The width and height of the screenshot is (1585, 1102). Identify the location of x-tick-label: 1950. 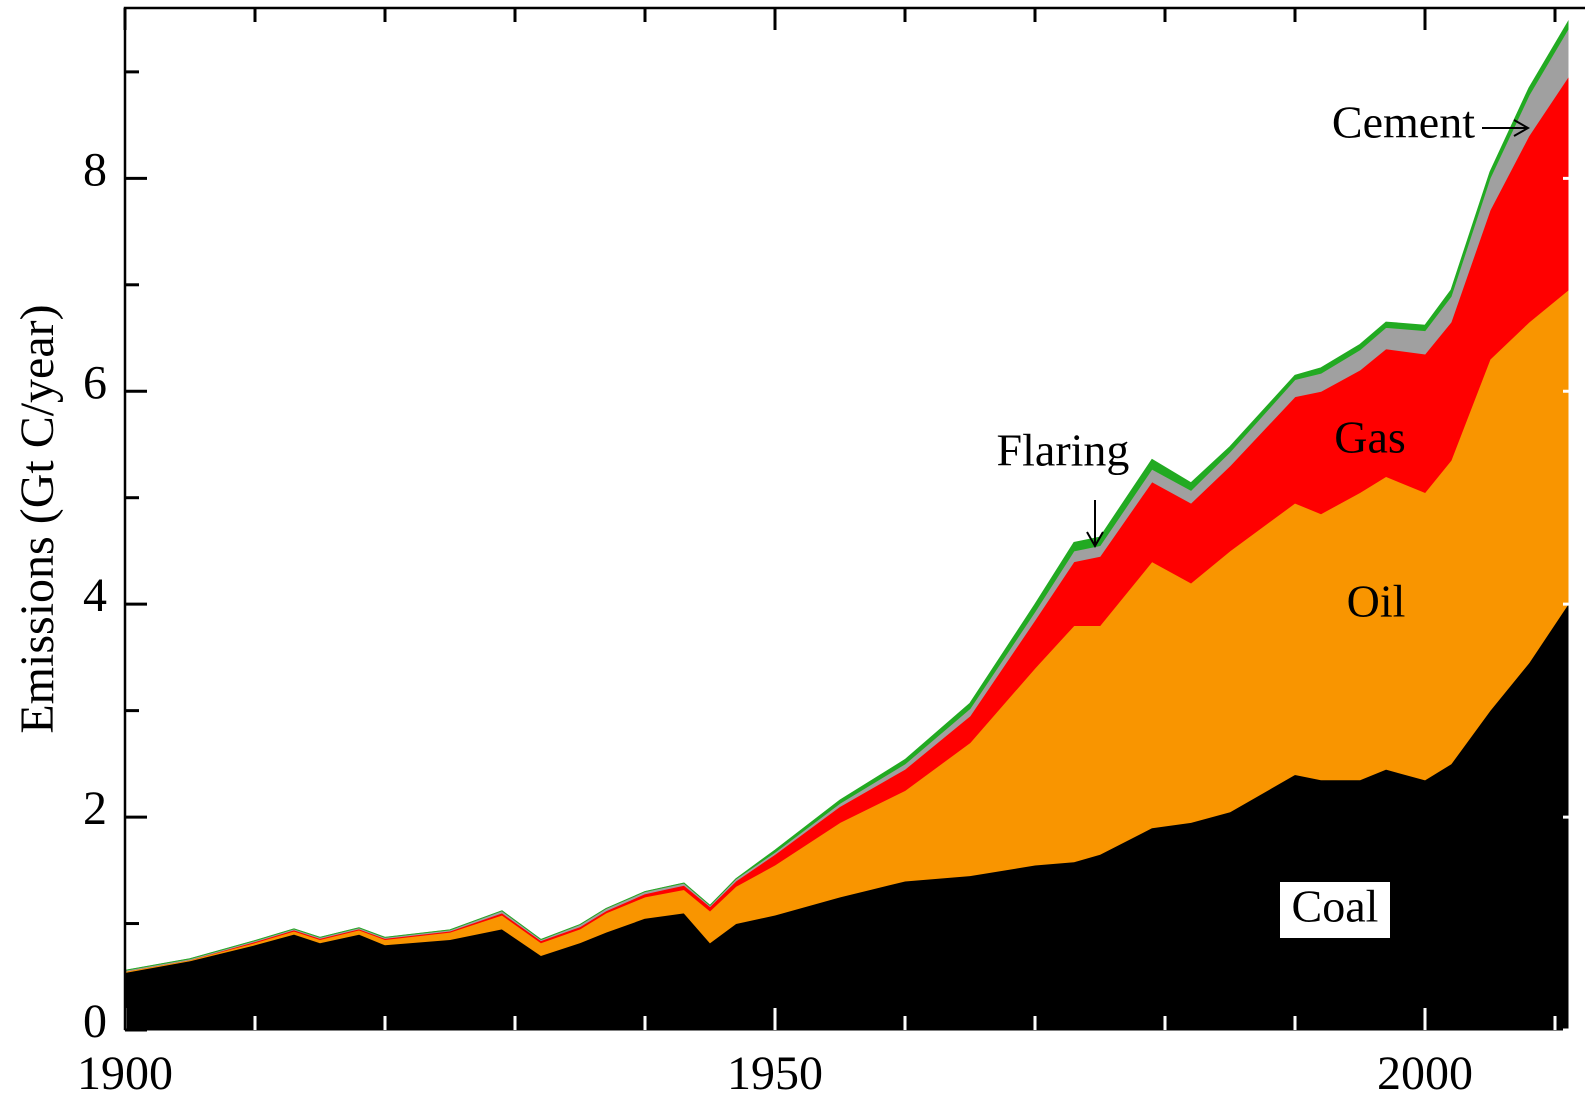
(775, 1073).